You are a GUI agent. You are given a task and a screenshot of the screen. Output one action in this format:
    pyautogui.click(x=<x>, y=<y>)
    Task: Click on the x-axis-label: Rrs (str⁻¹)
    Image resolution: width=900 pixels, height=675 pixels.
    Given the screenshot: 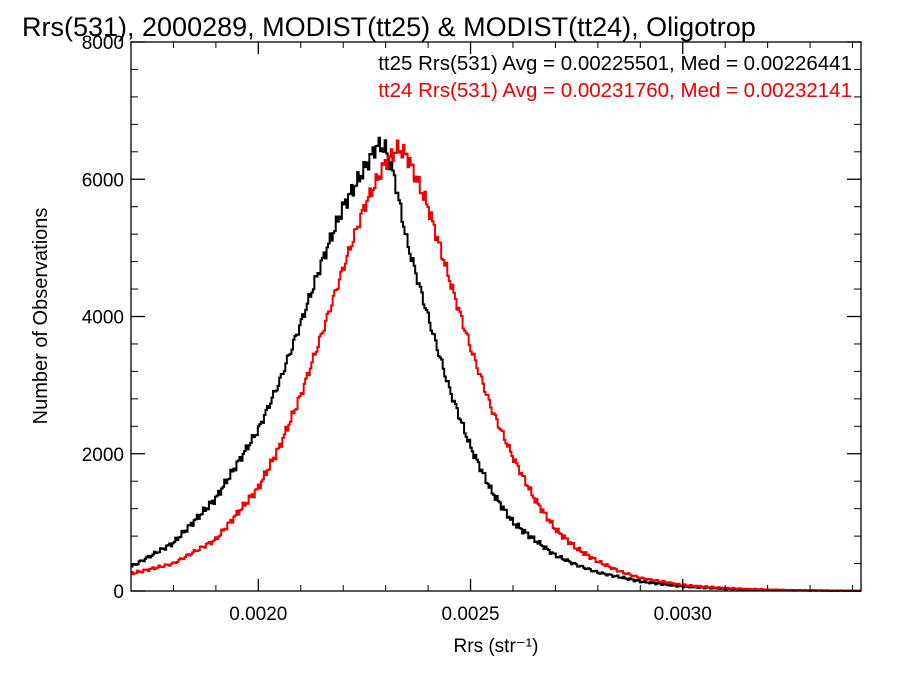 What is the action you would take?
    pyautogui.click(x=496, y=646)
    